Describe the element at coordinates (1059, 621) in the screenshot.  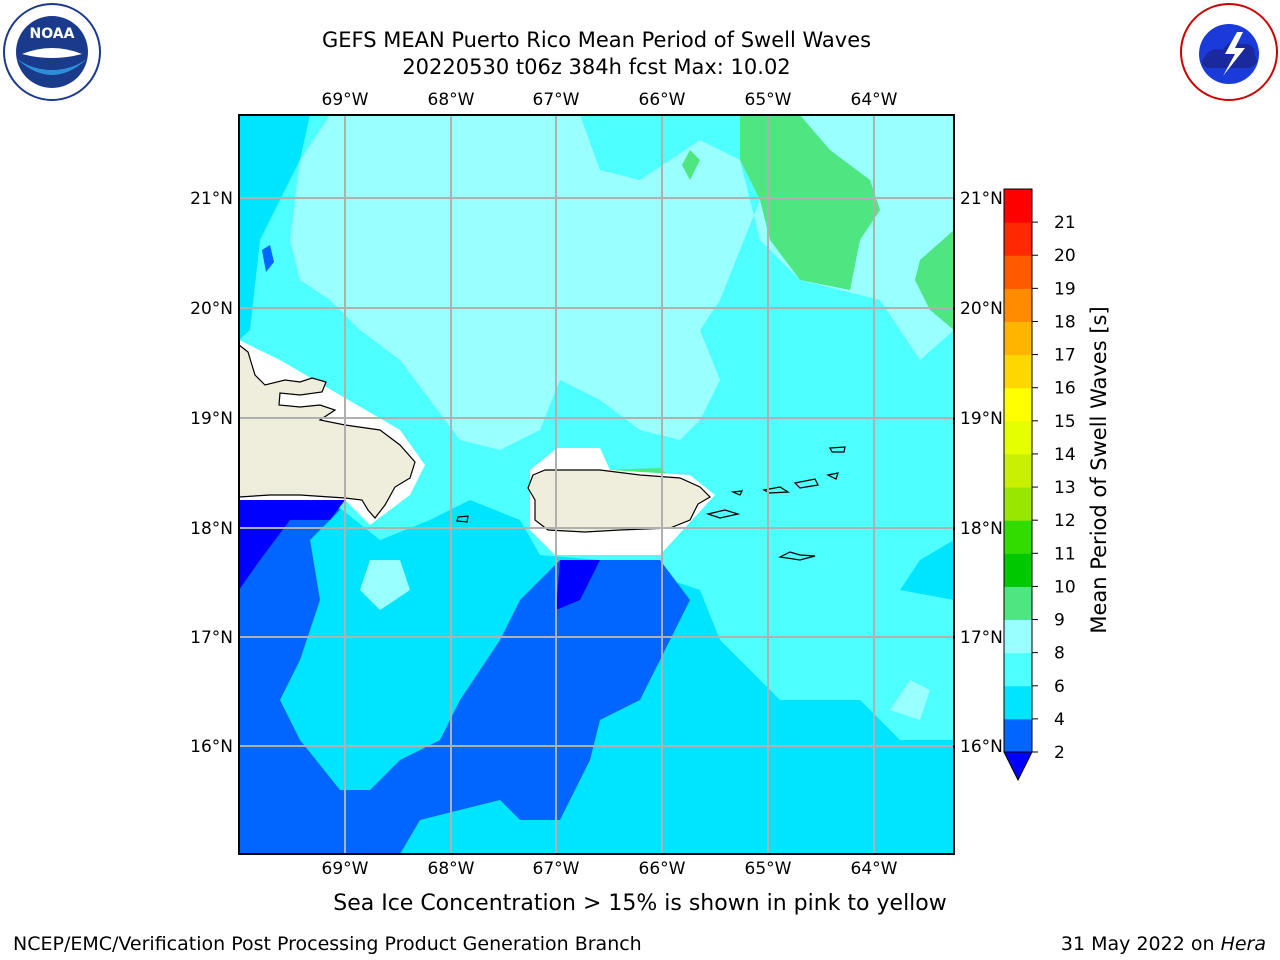
I see `colorbar-tick-label: 9` at that location.